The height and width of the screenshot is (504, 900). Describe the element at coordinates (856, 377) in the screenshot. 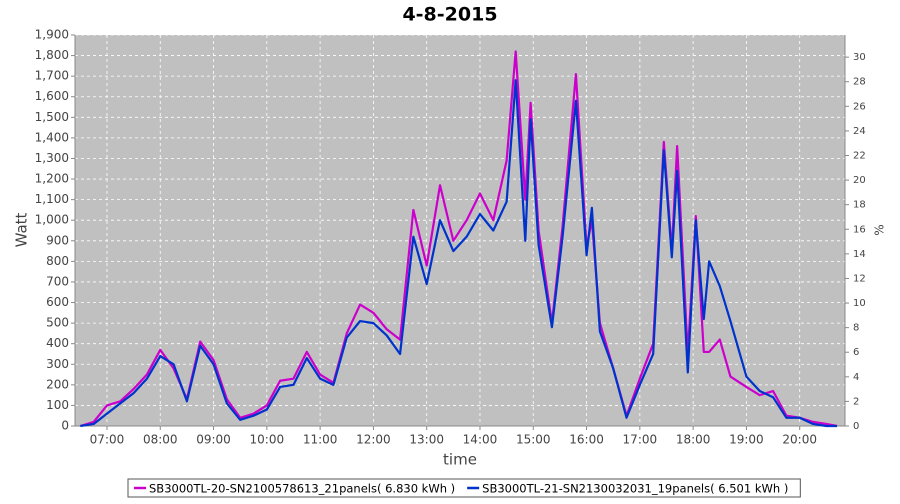

I see `y2-tick-label: 4` at that location.